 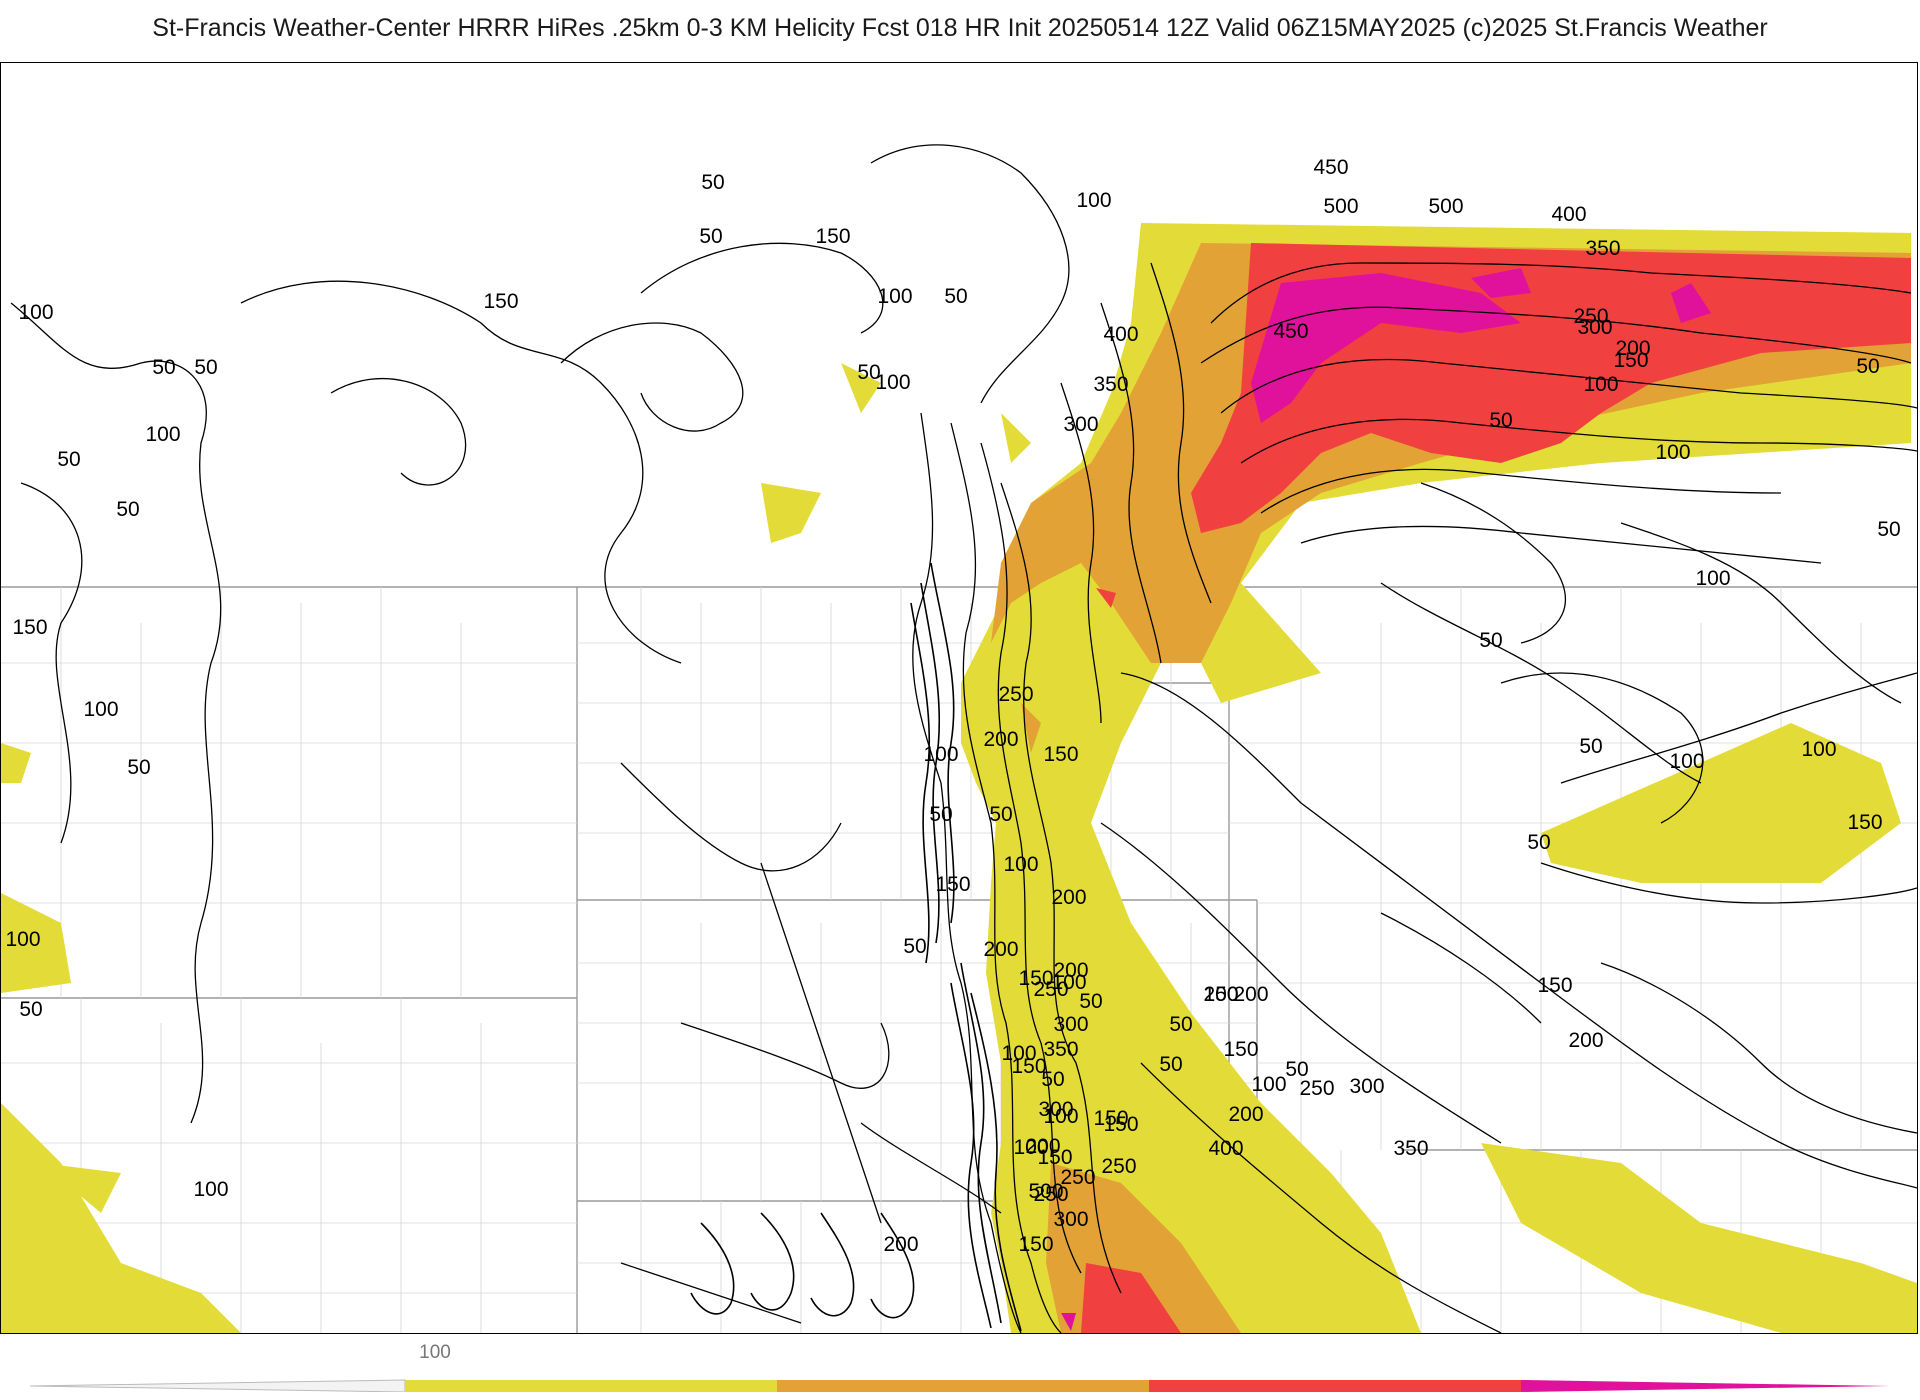 I want to click on colorbar-tick-label: 100, so click(x=435, y=1352).